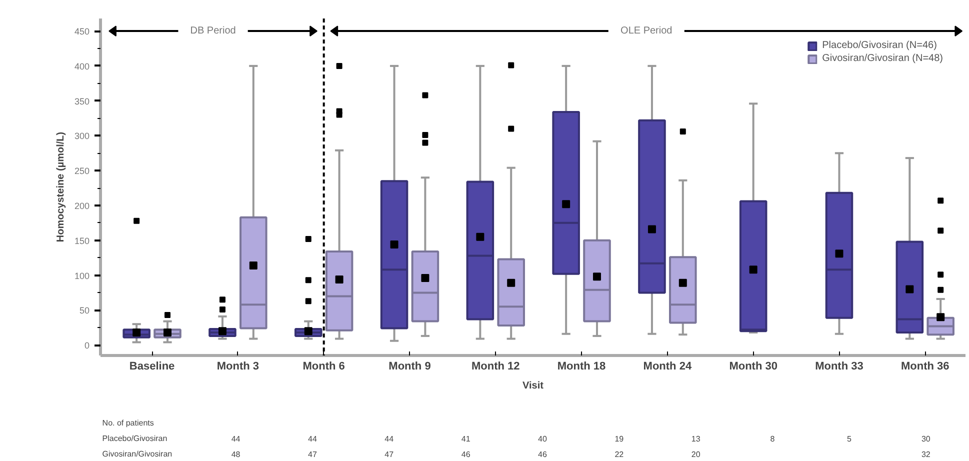 The width and height of the screenshot is (969, 461). Describe the element at coordinates (82, 31) in the screenshot. I see `y-tick-label: 450` at that location.